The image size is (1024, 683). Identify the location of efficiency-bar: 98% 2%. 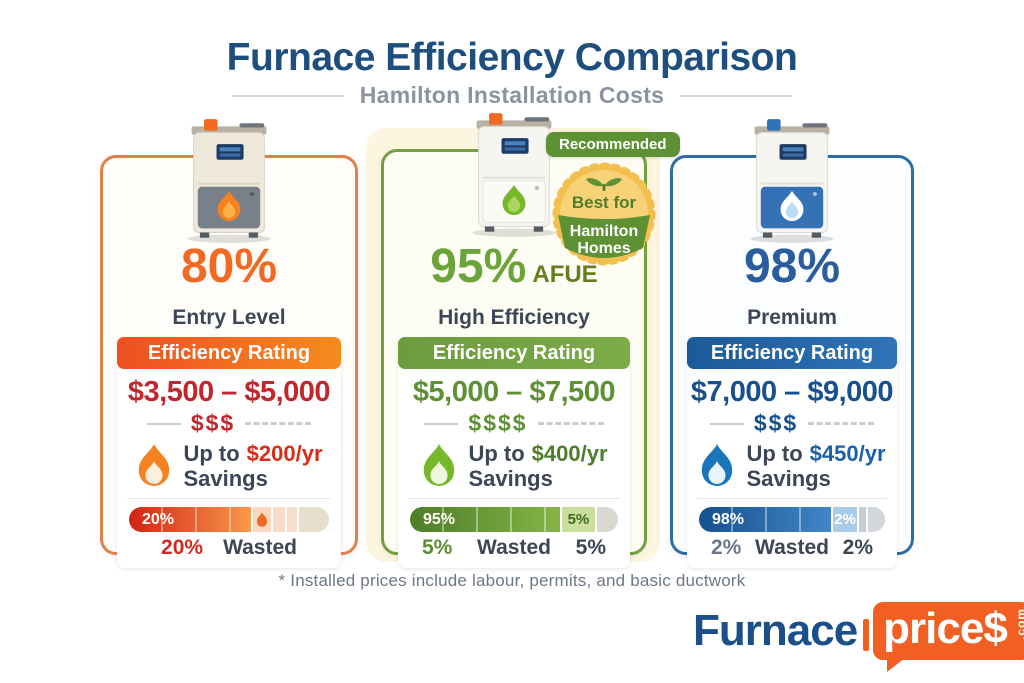
(792, 519).